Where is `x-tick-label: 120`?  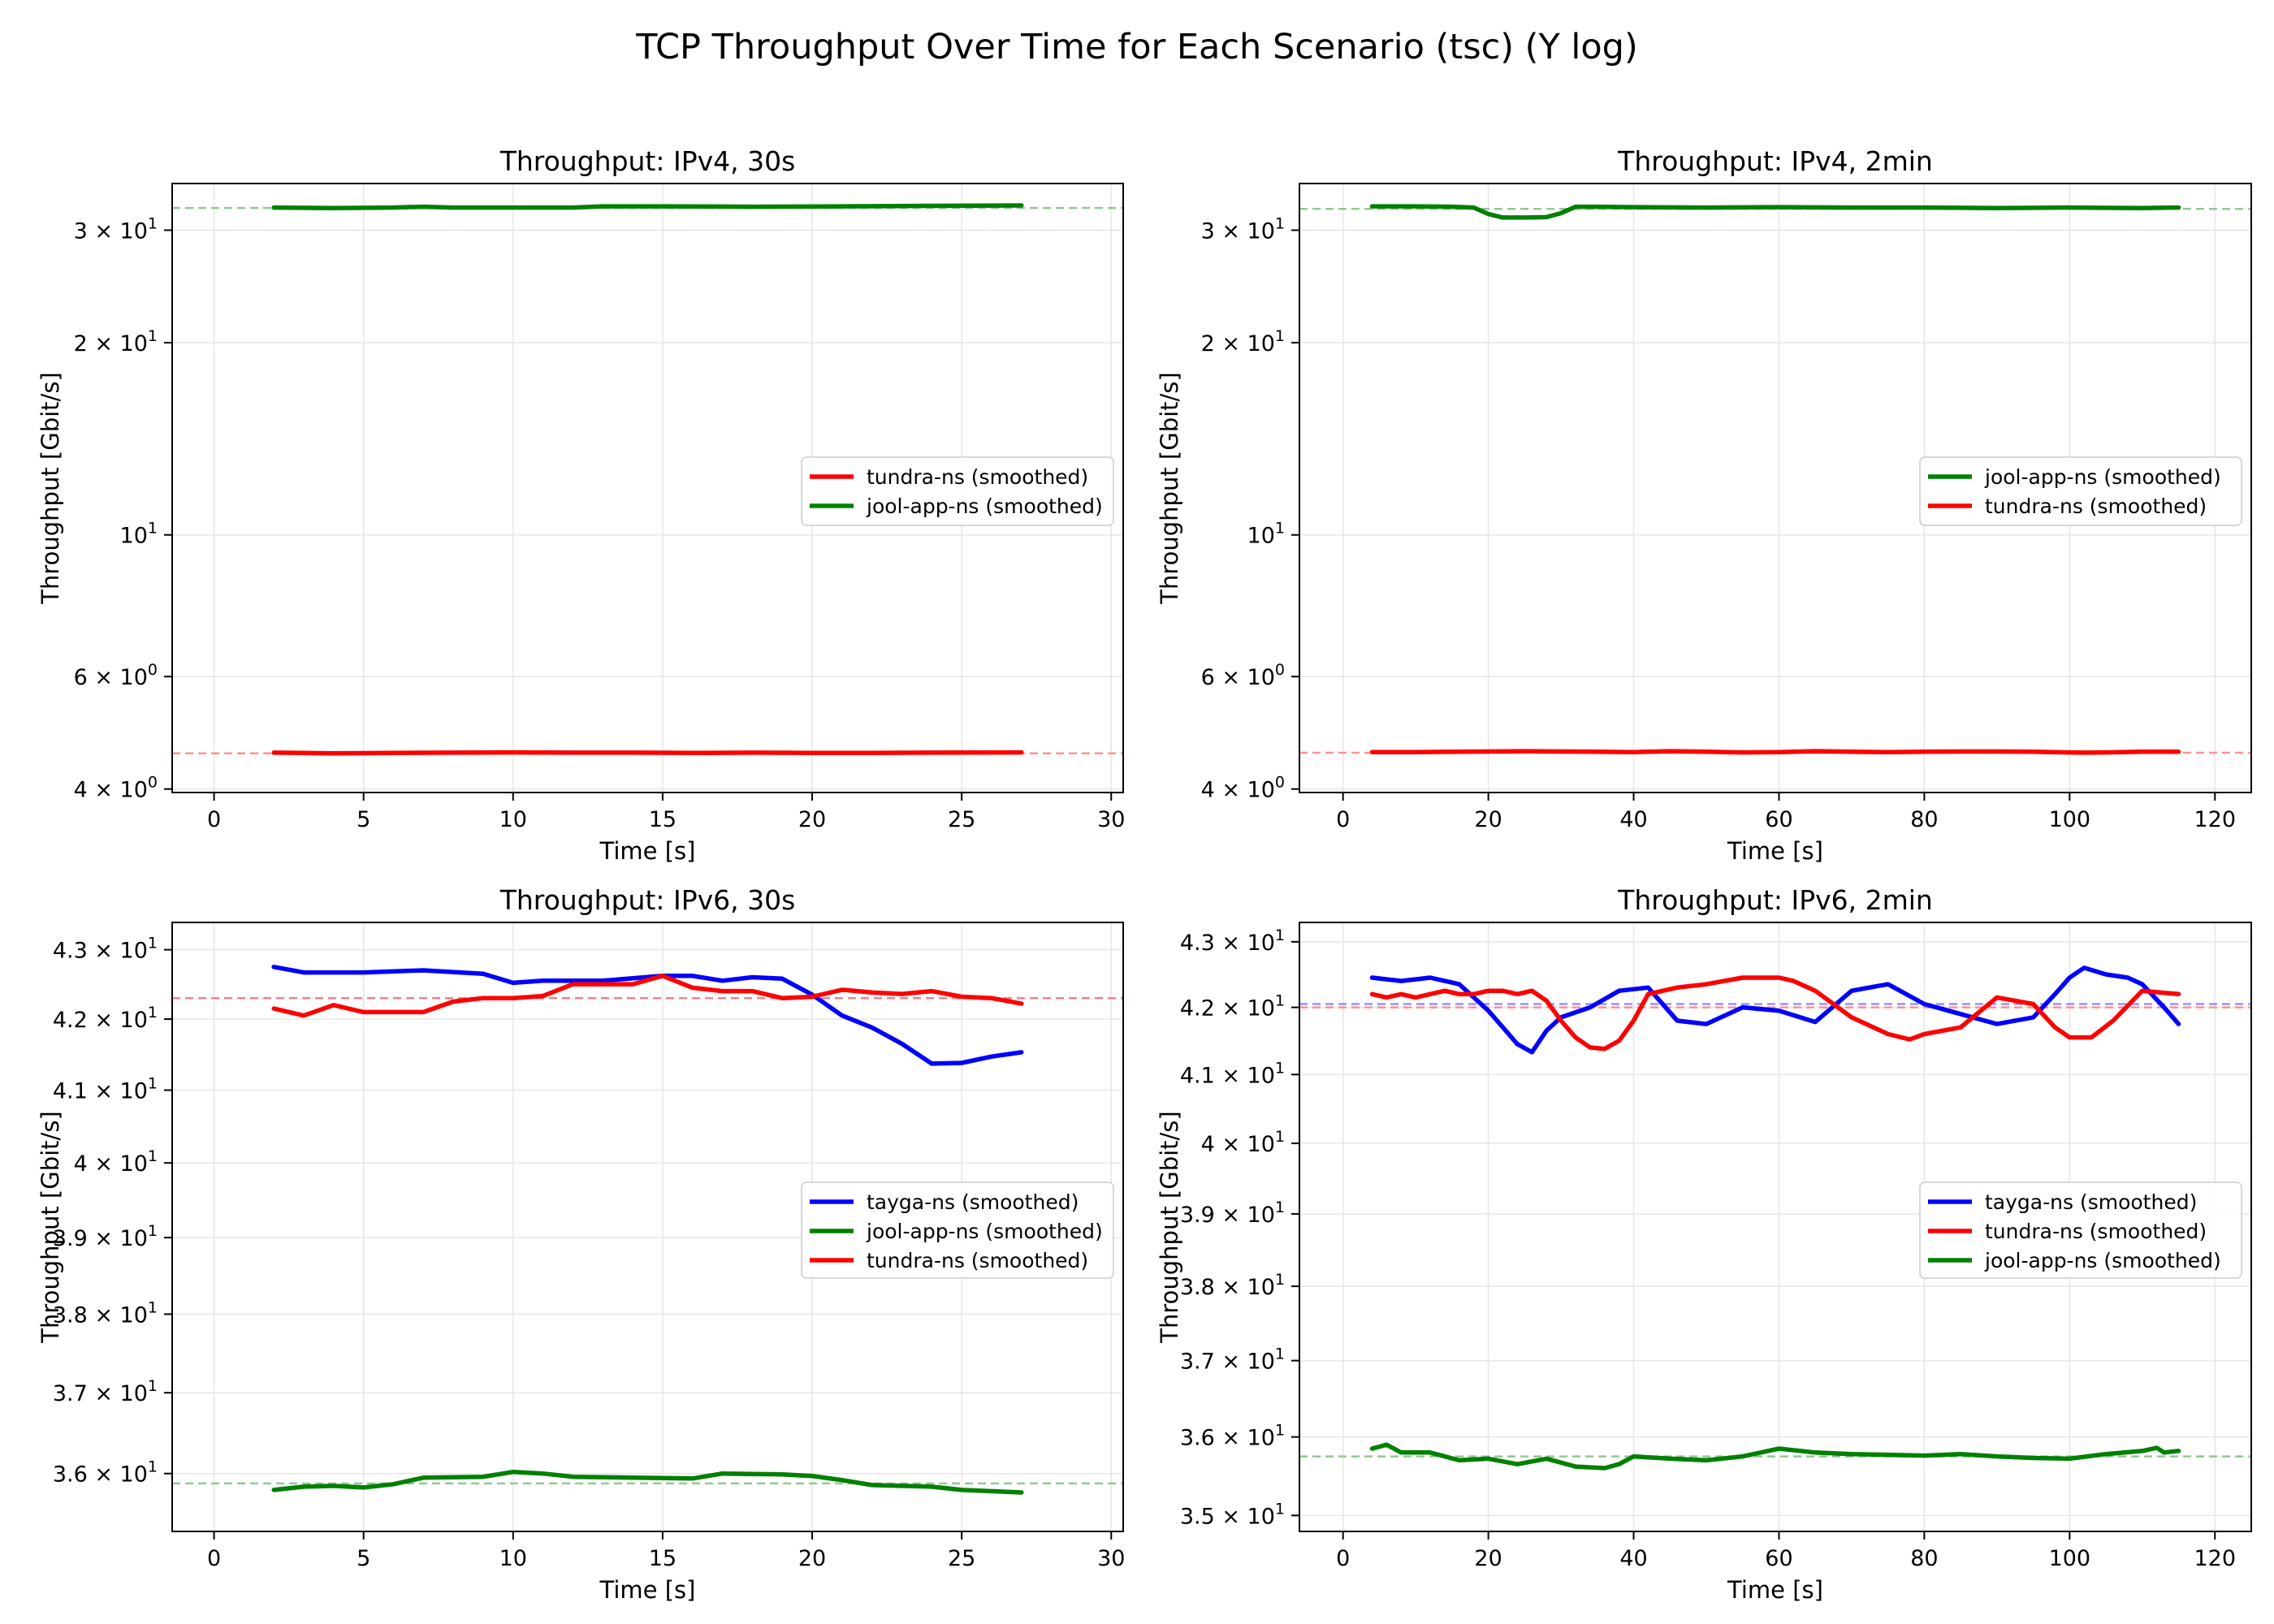 x-tick-label: 120 is located at coordinates (2215, 1558).